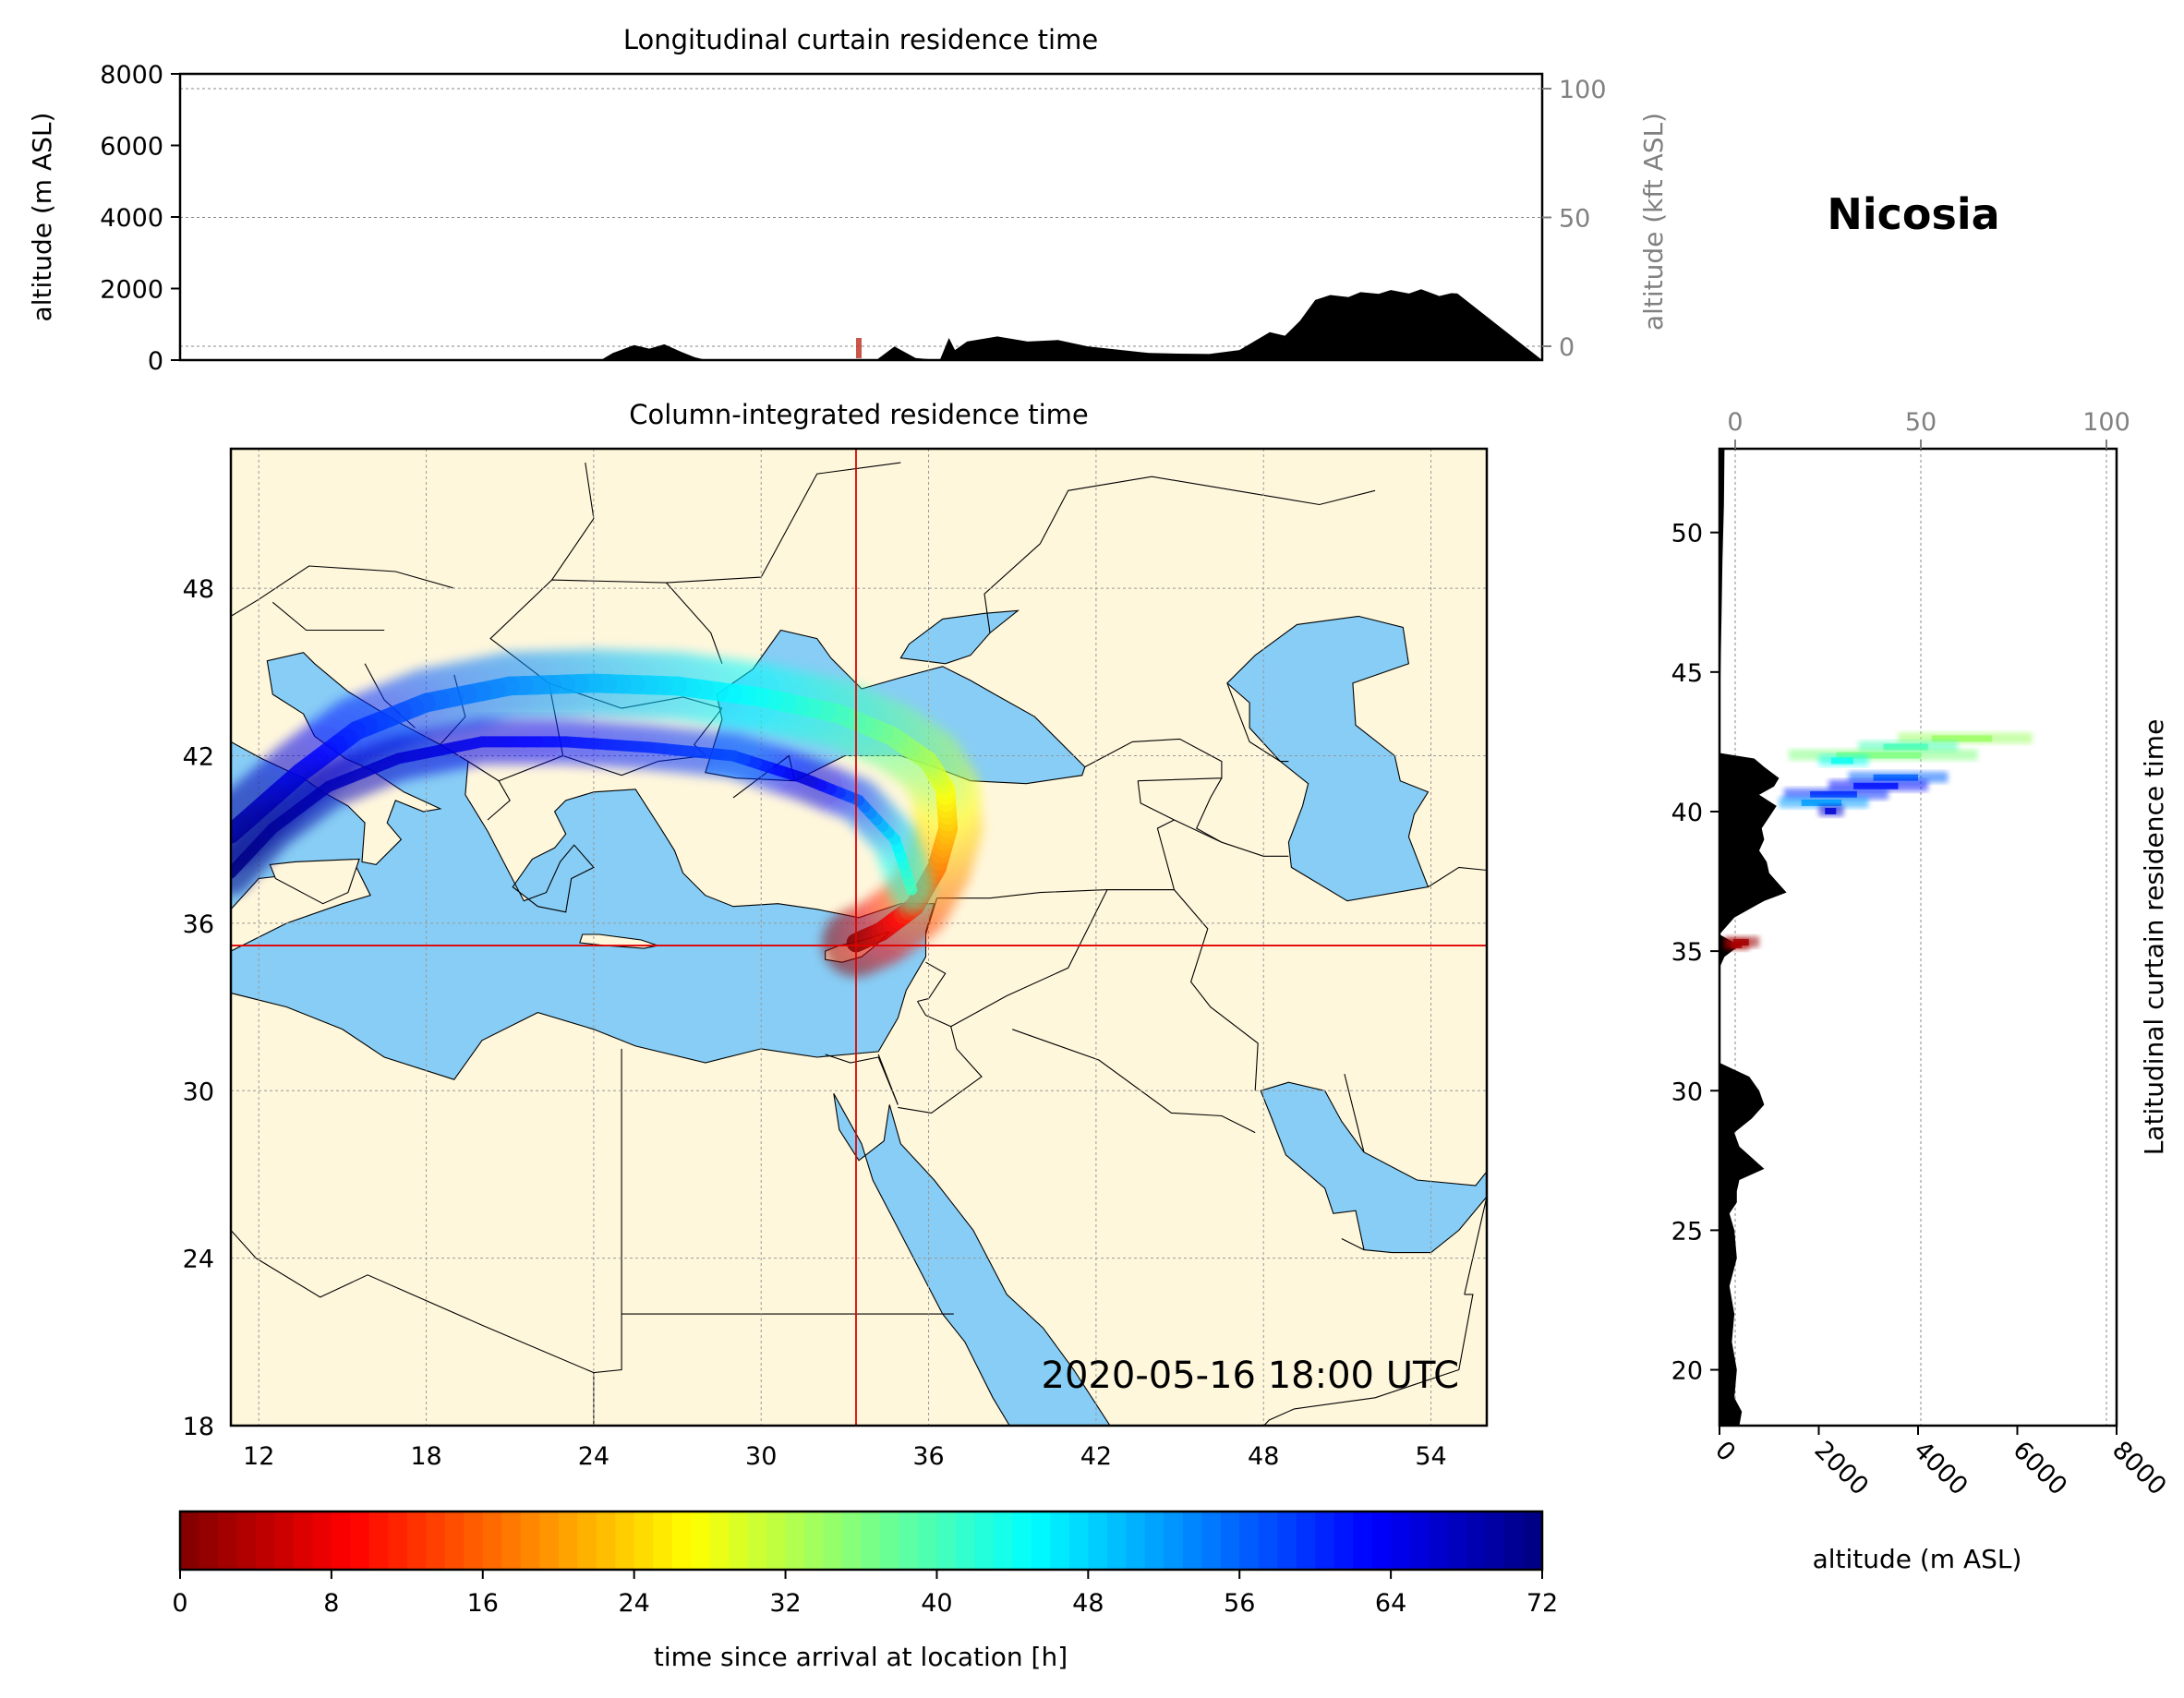  What do you see at coordinates (198, 1427) in the screenshot?
I see `map-y-tick-label: 18` at bounding box center [198, 1427].